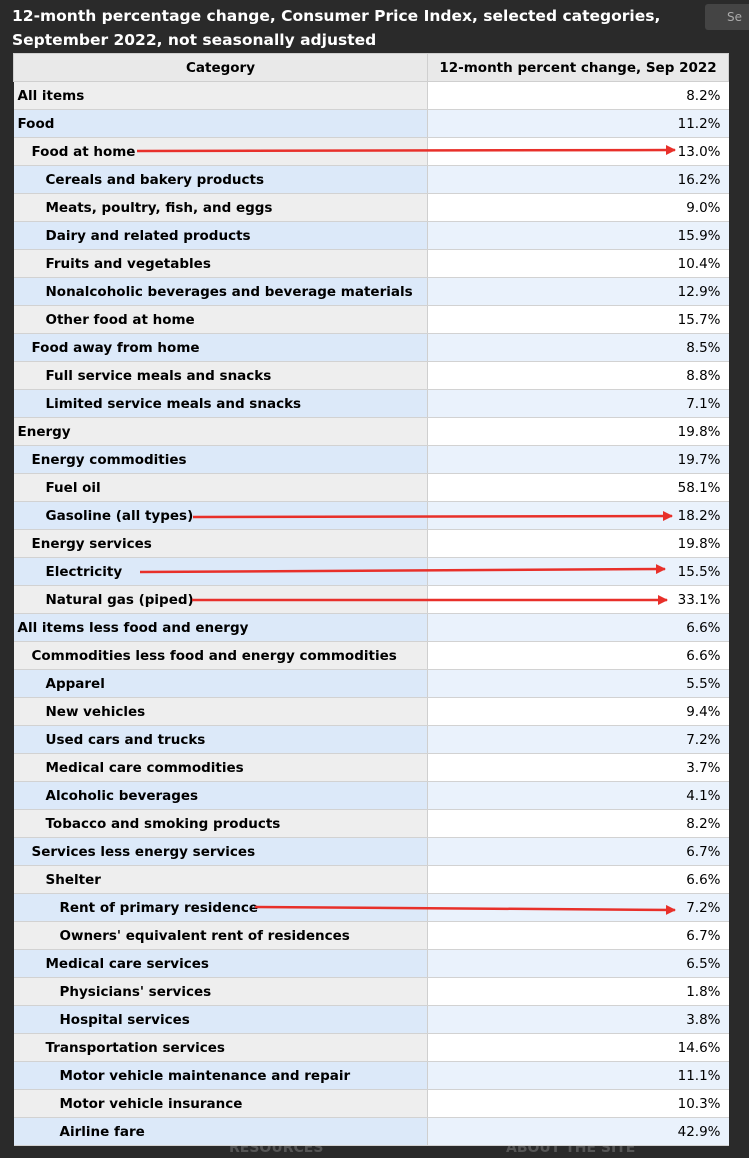 This screenshot has width=749, height=1158. Describe the element at coordinates (371, 319) in the screenshot. I see `table-row: Other food at home 15.7%` at that location.